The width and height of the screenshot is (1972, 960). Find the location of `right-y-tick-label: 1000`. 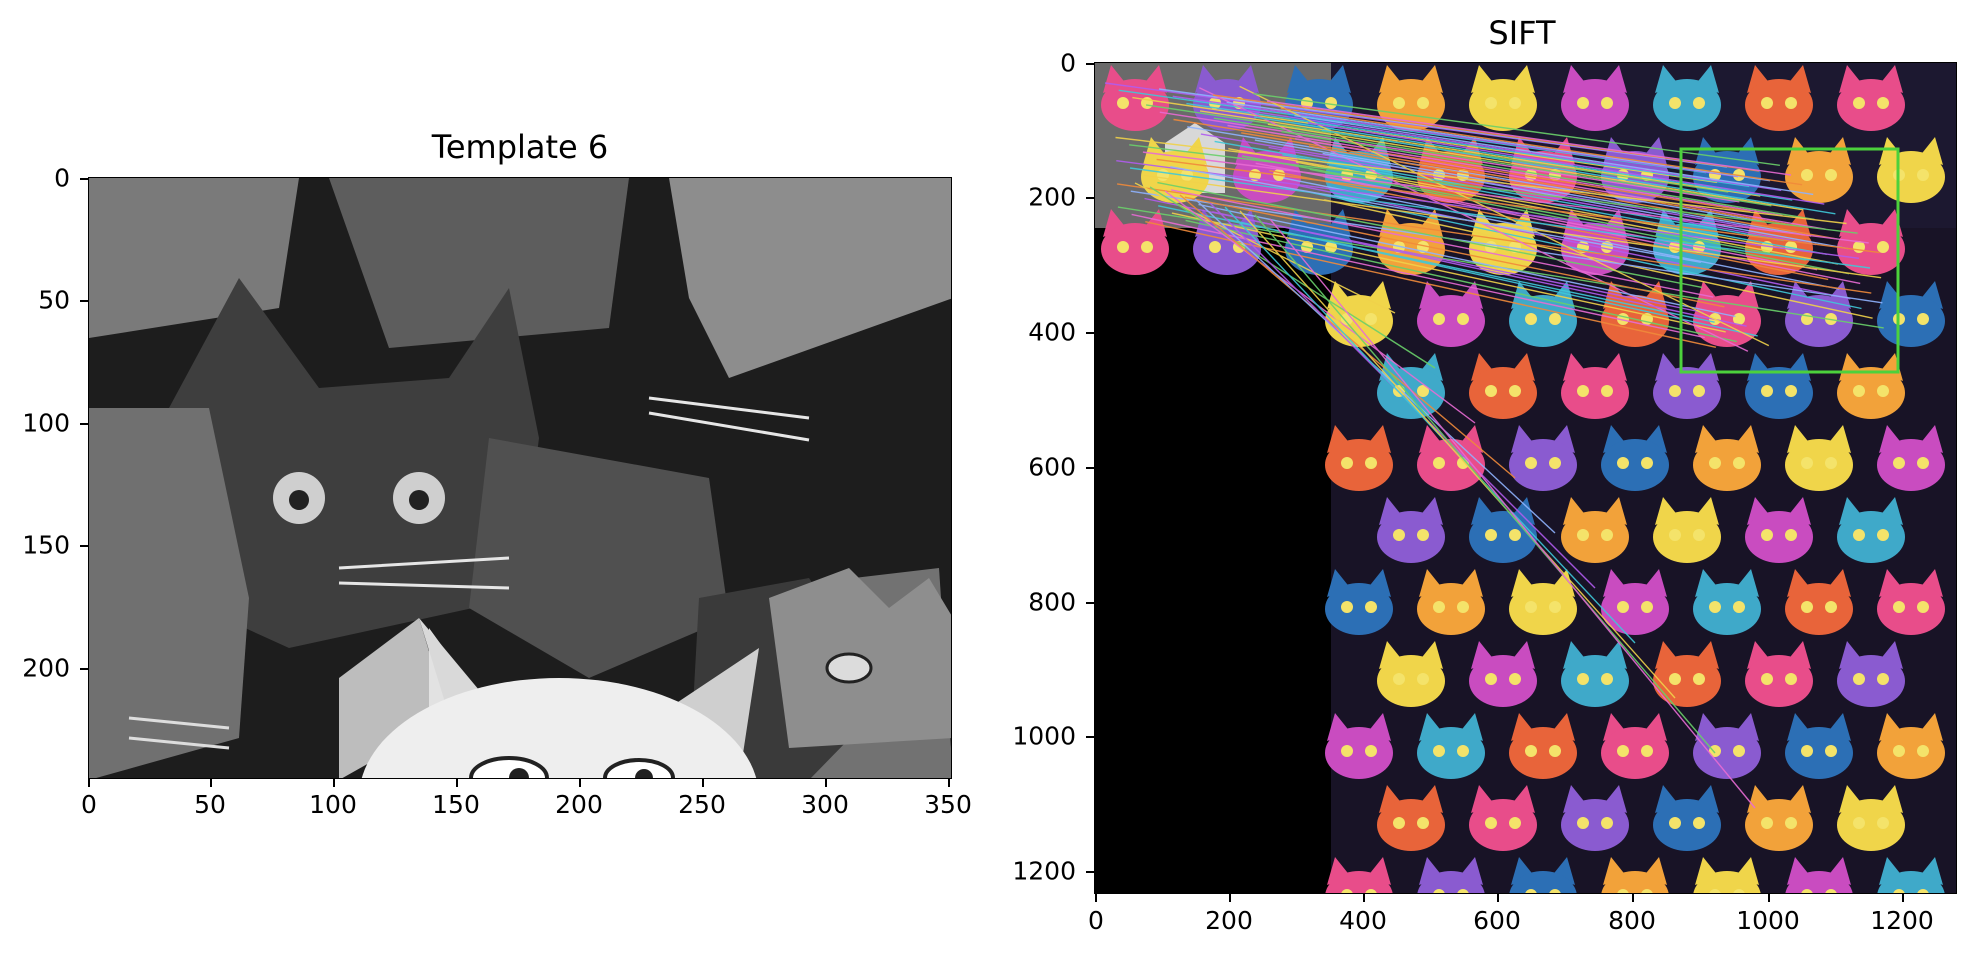

right-y-tick-label: 1000 is located at coordinates (1044, 736).